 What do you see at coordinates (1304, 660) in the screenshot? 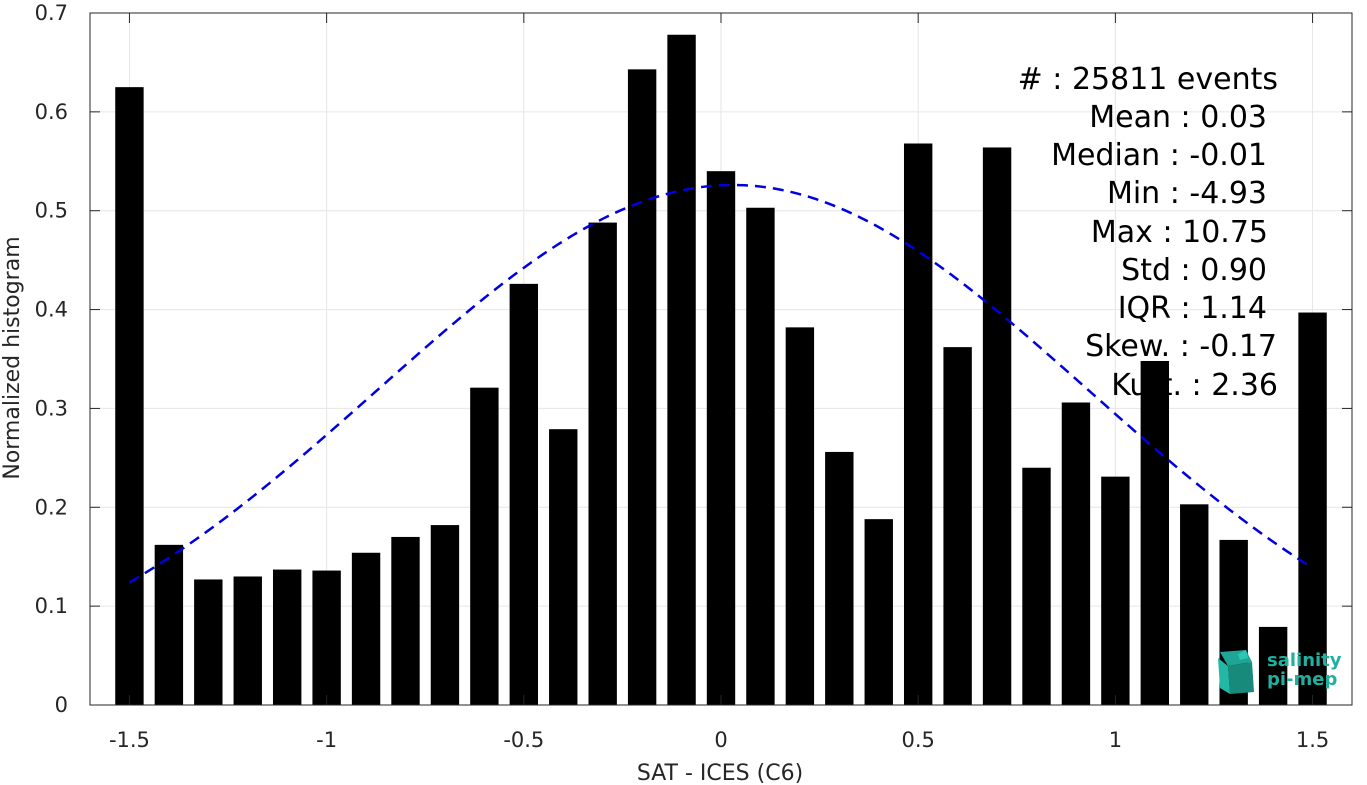
I see `logo-text-salinity: salinity` at bounding box center [1304, 660].